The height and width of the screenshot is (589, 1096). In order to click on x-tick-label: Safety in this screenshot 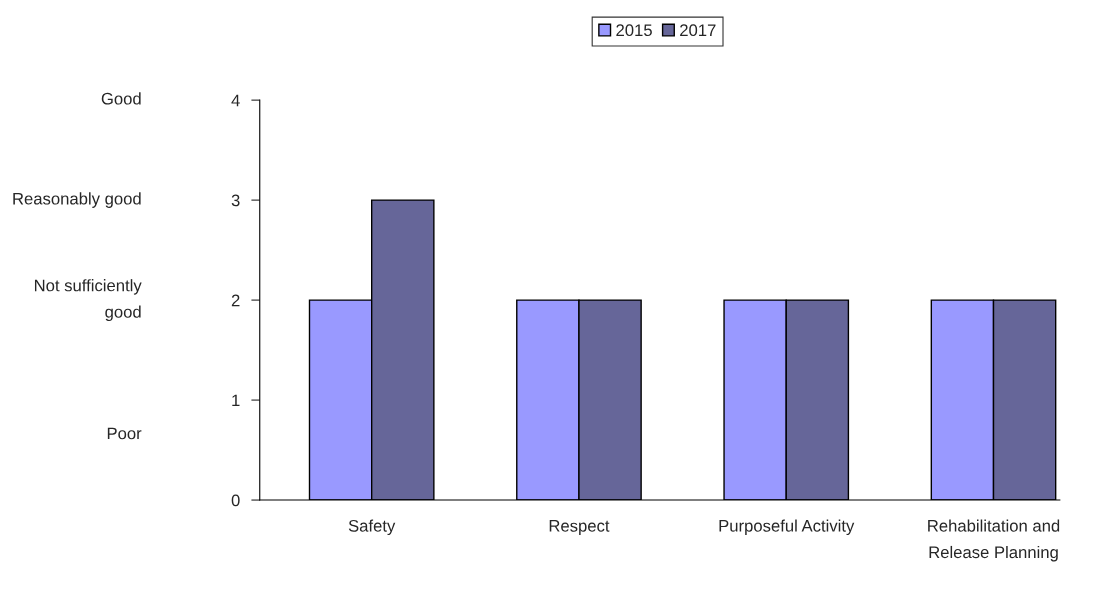, I will do `click(372, 527)`.